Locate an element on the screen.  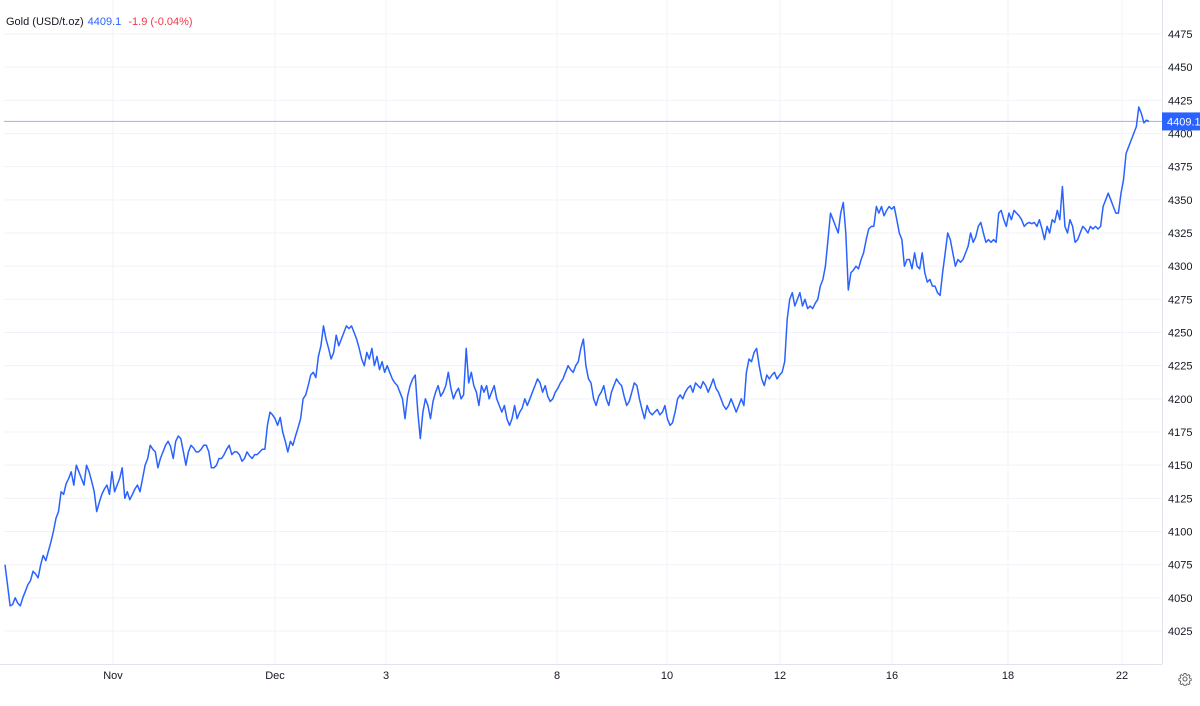
x-tick-label: 12 is located at coordinates (780, 676).